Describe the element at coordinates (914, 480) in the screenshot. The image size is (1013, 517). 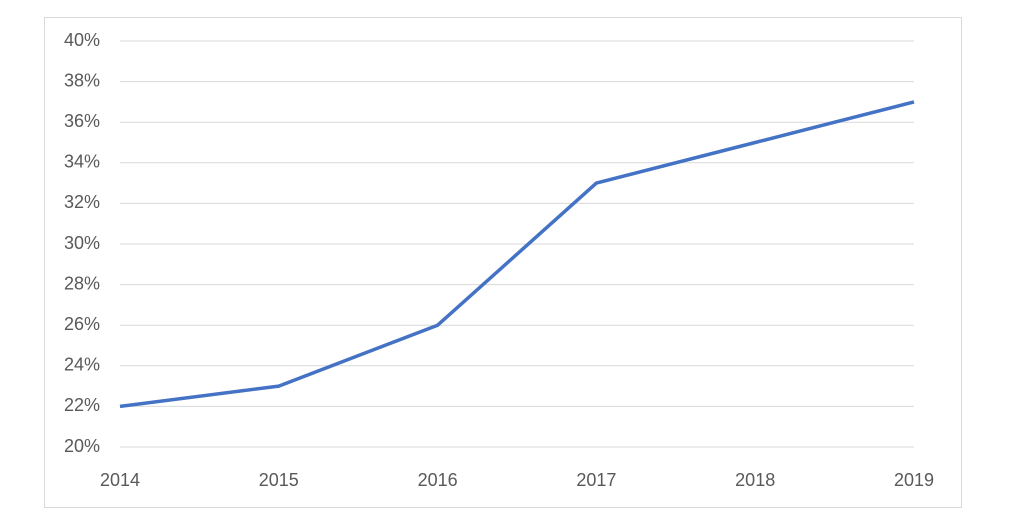
I see `x-tick-label: 2019` at that location.